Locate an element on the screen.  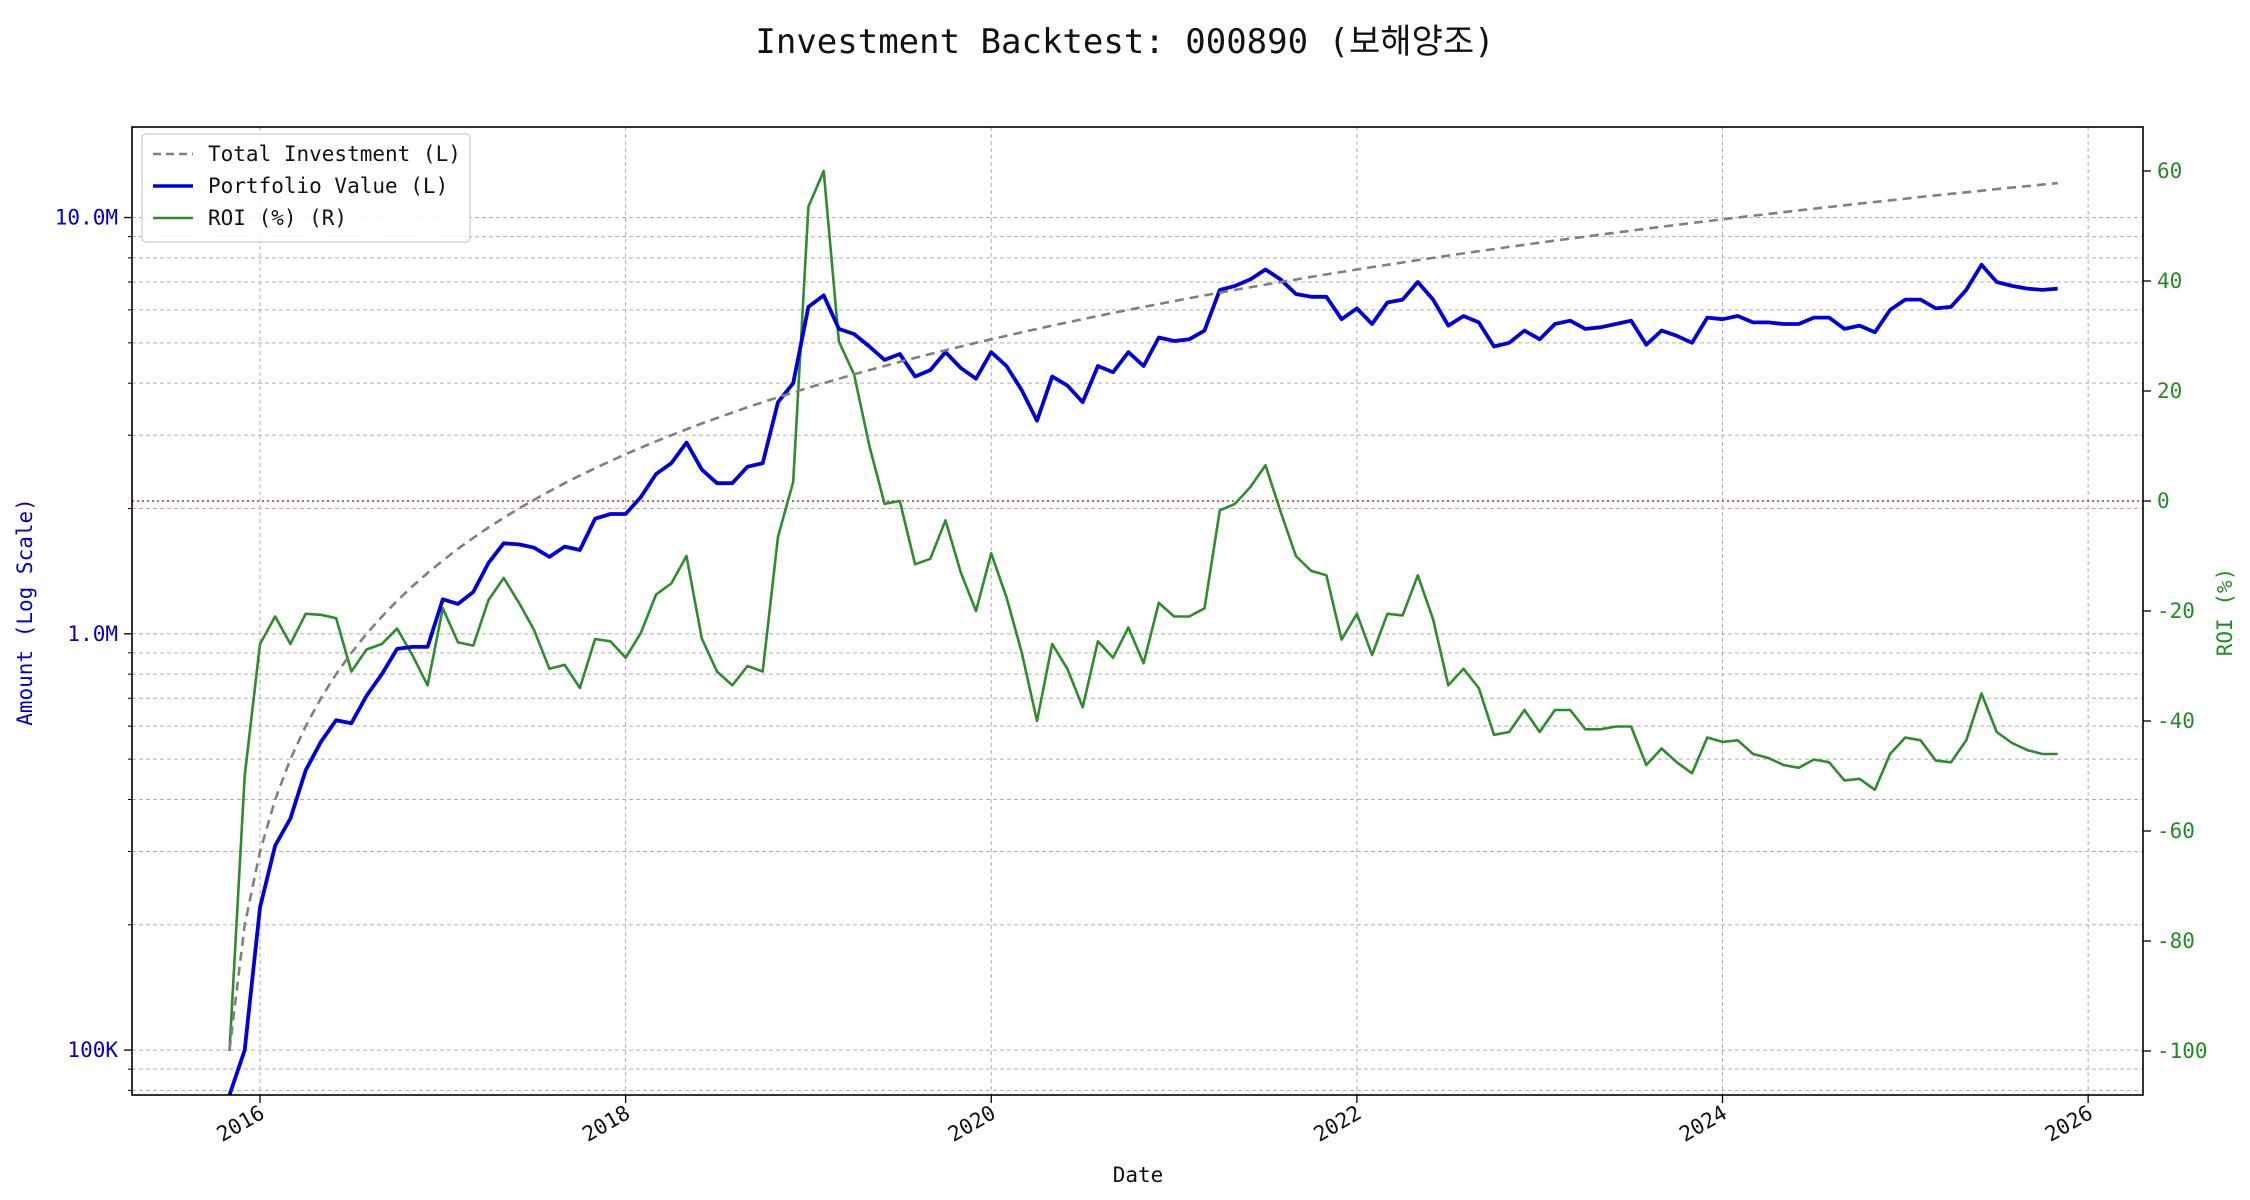
x-tick-label: 2016 is located at coordinates (241, 1124).